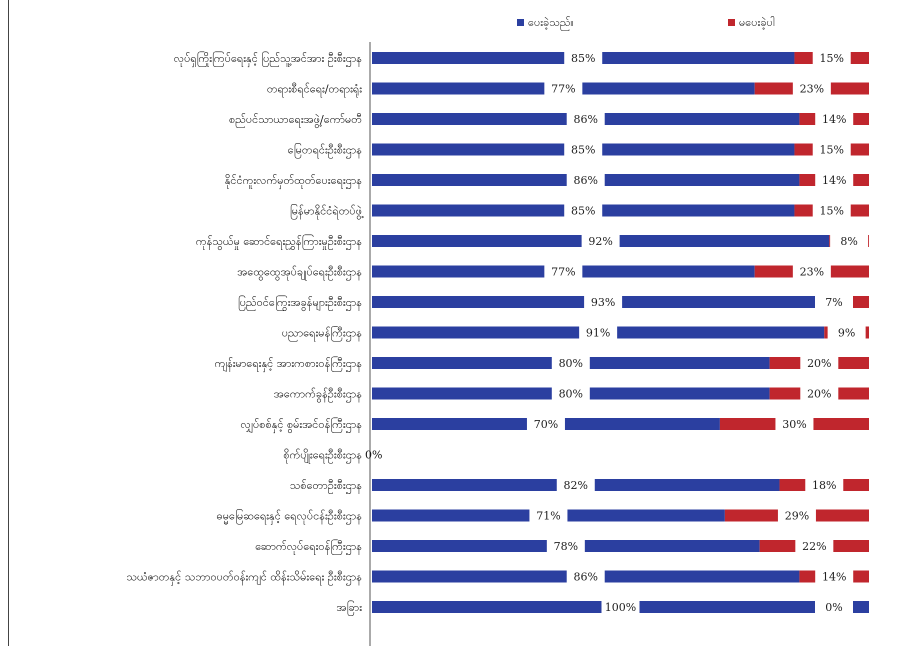 The width and height of the screenshot is (897, 650). I want to click on category-label: ကုန်သွယ်မှု ဆောင်ရေးညွှန်ကြားမှုဦးစီးဌာန, so click(279, 242).